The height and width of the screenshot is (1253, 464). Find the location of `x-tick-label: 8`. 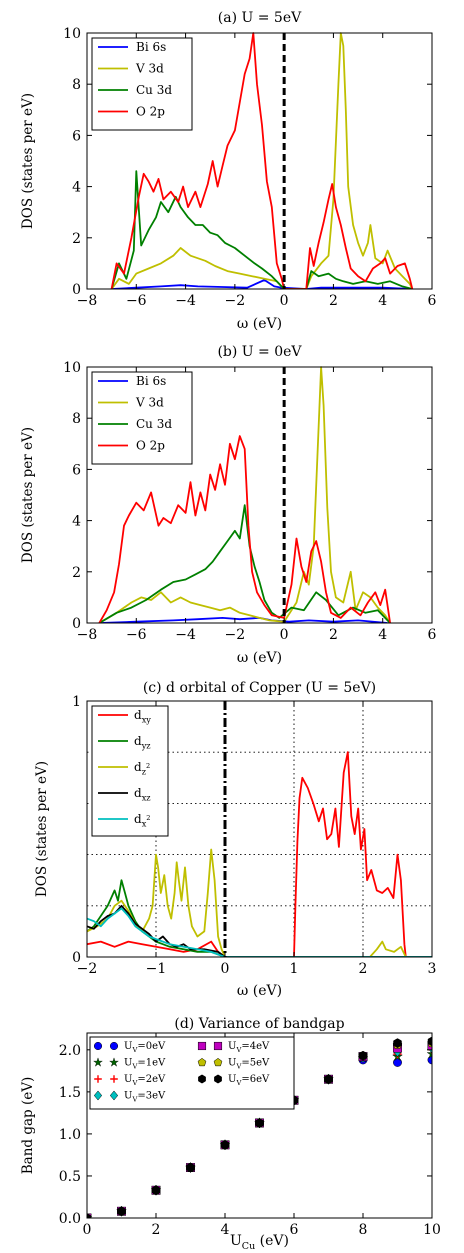

x-tick-label: 8 is located at coordinates (363, 1230).